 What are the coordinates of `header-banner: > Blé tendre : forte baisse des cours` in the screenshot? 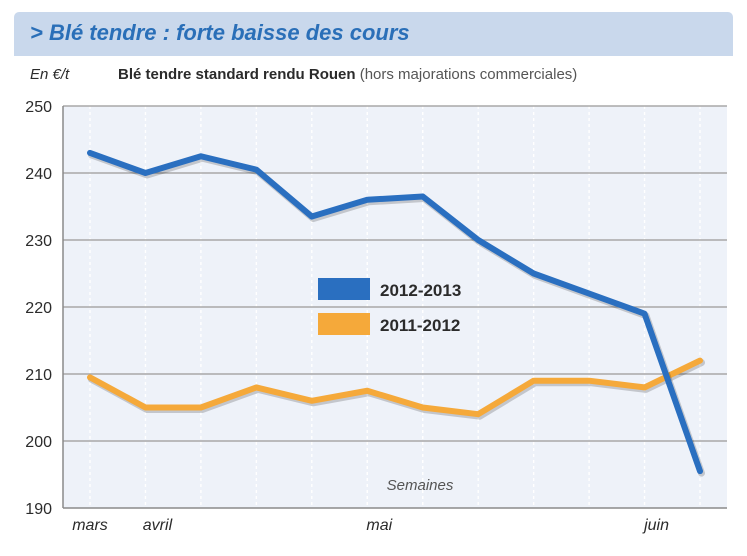 It's located at (373, 34).